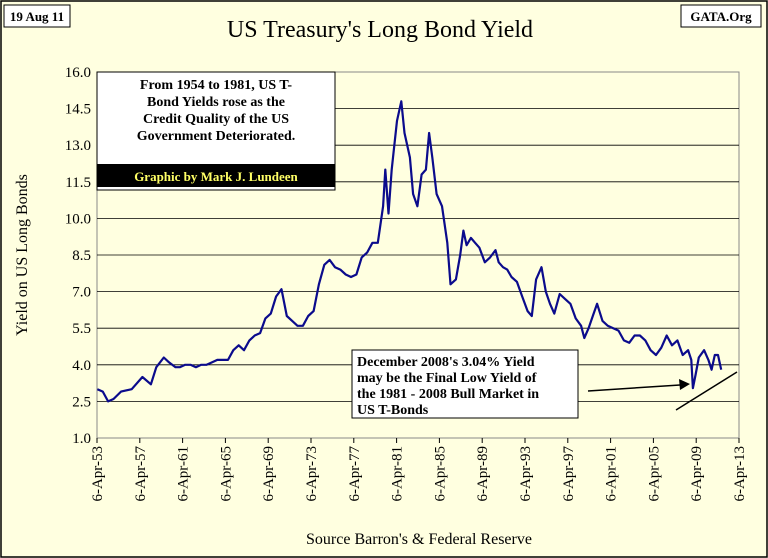 Image resolution: width=768 pixels, height=558 pixels. I want to click on x-tick-label: 6-Apr-73, so click(312, 474).